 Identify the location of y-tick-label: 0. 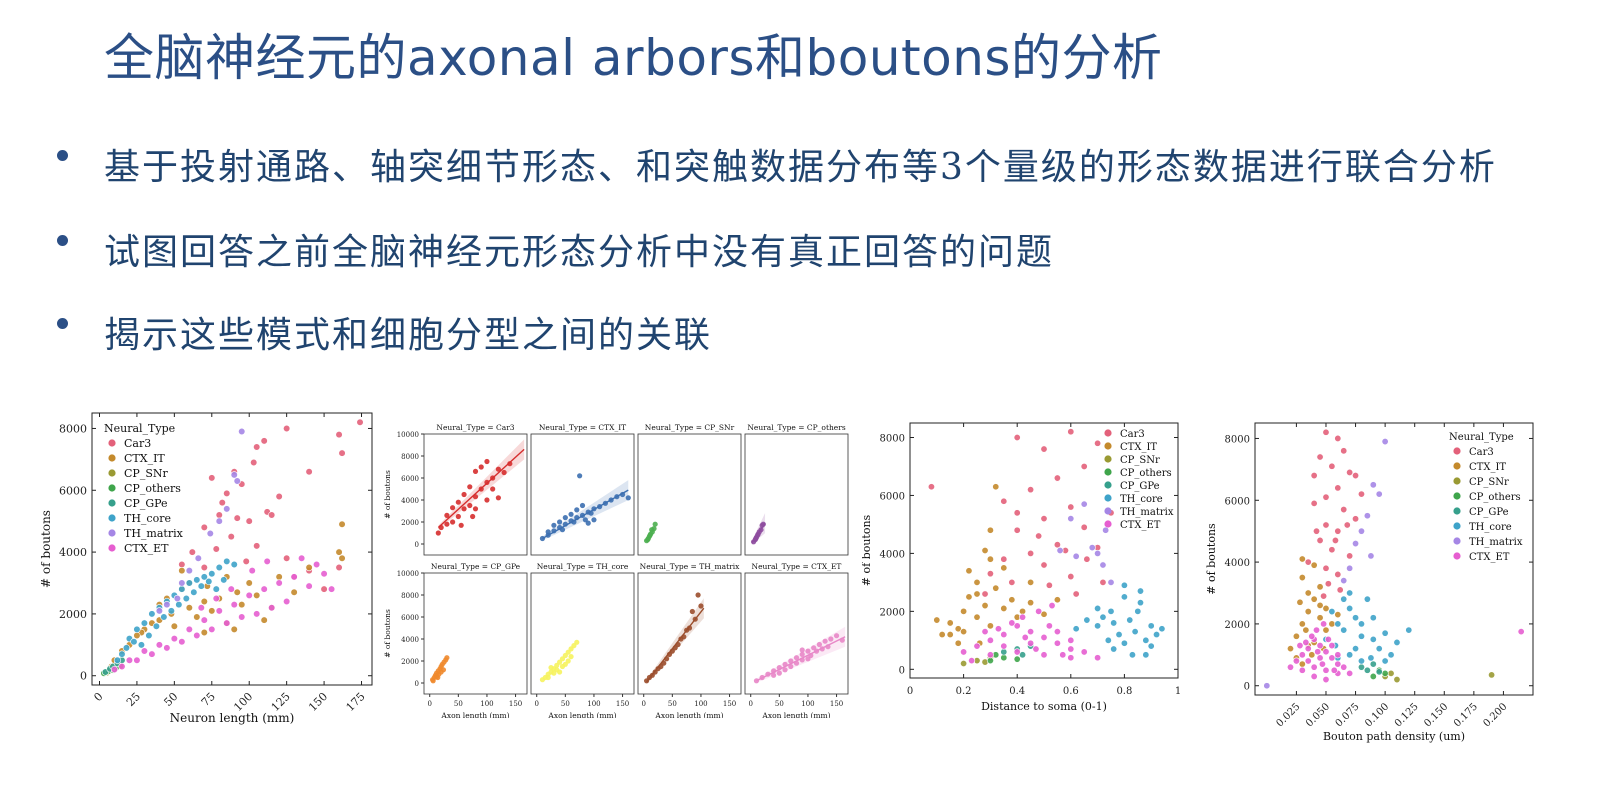
(83, 676).